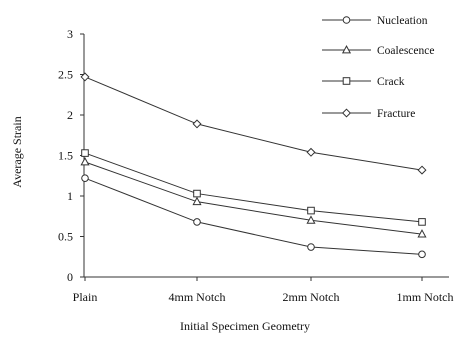 This screenshot has width=461, height=337. What do you see at coordinates (346, 113) in the screenshot?
I see `legend-marker-fracture` at bounding box center [346, 113].